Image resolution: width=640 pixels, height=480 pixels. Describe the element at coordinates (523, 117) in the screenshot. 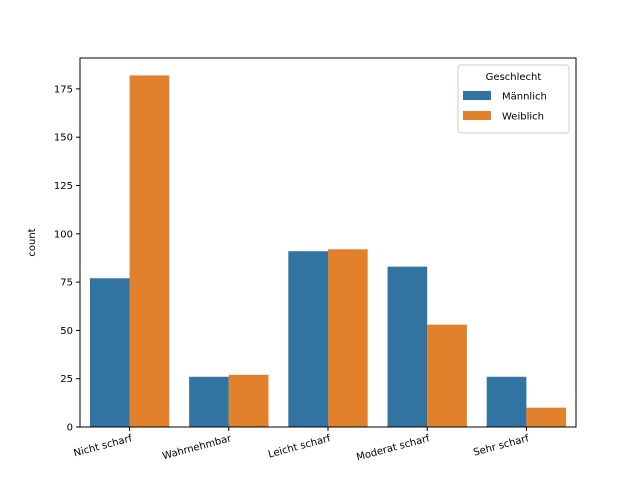

I see `legend-label-1: Weiblich` at that location.